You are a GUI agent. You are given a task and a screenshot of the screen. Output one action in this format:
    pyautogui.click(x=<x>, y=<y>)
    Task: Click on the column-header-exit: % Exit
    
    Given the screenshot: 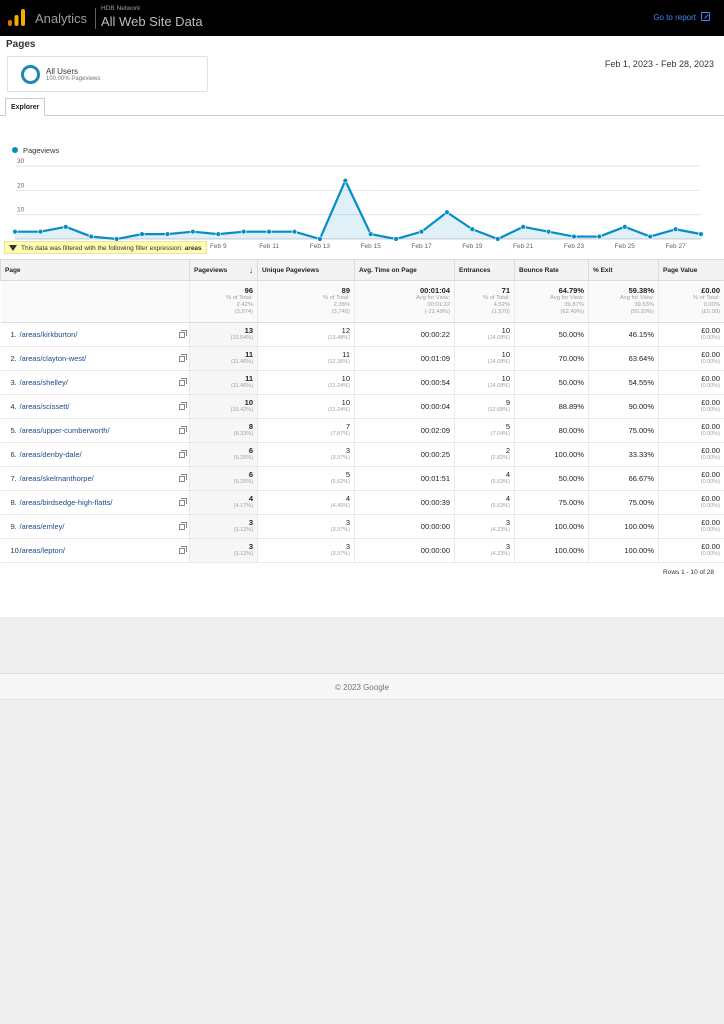 What is the action you would take?
    pyautogui.click(x=623, y=270)
    